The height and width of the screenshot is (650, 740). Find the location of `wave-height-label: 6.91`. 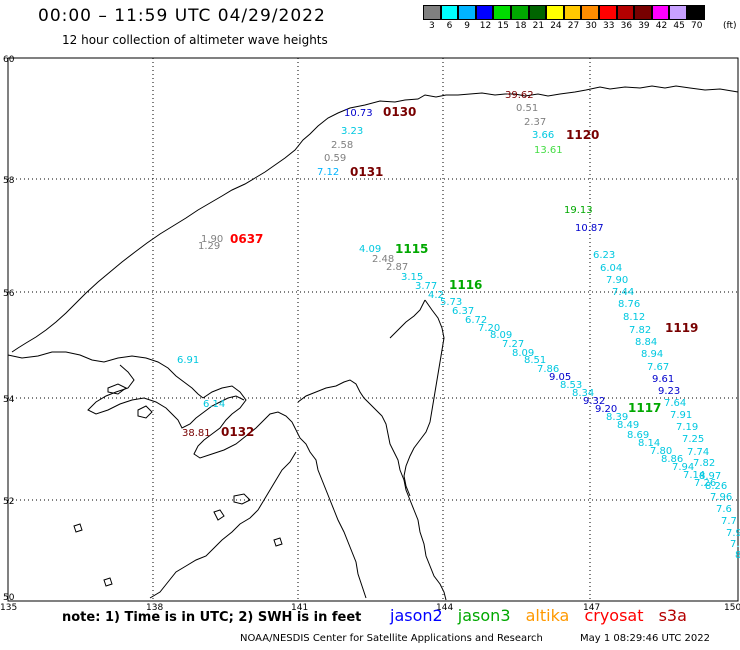

wave-height-label: 6.91 is located at coordinates (188, 360).